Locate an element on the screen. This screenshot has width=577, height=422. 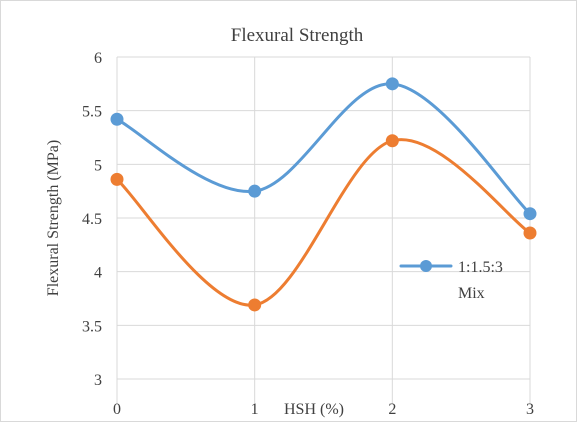
x-tick-label: 3 is located at coordinates (530, 409).